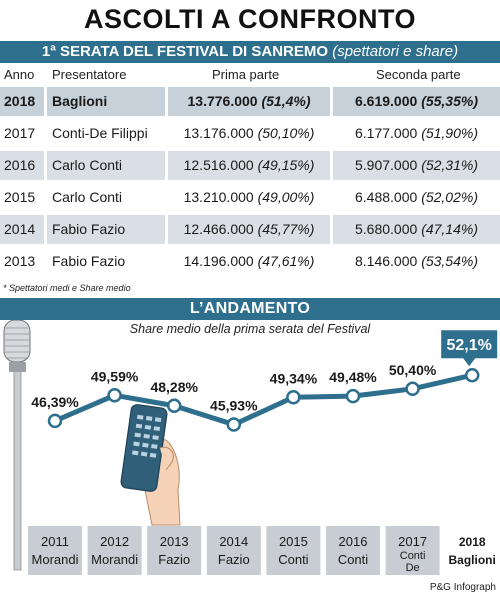  I want to click on cell-year: 2015, so click(22, 197).